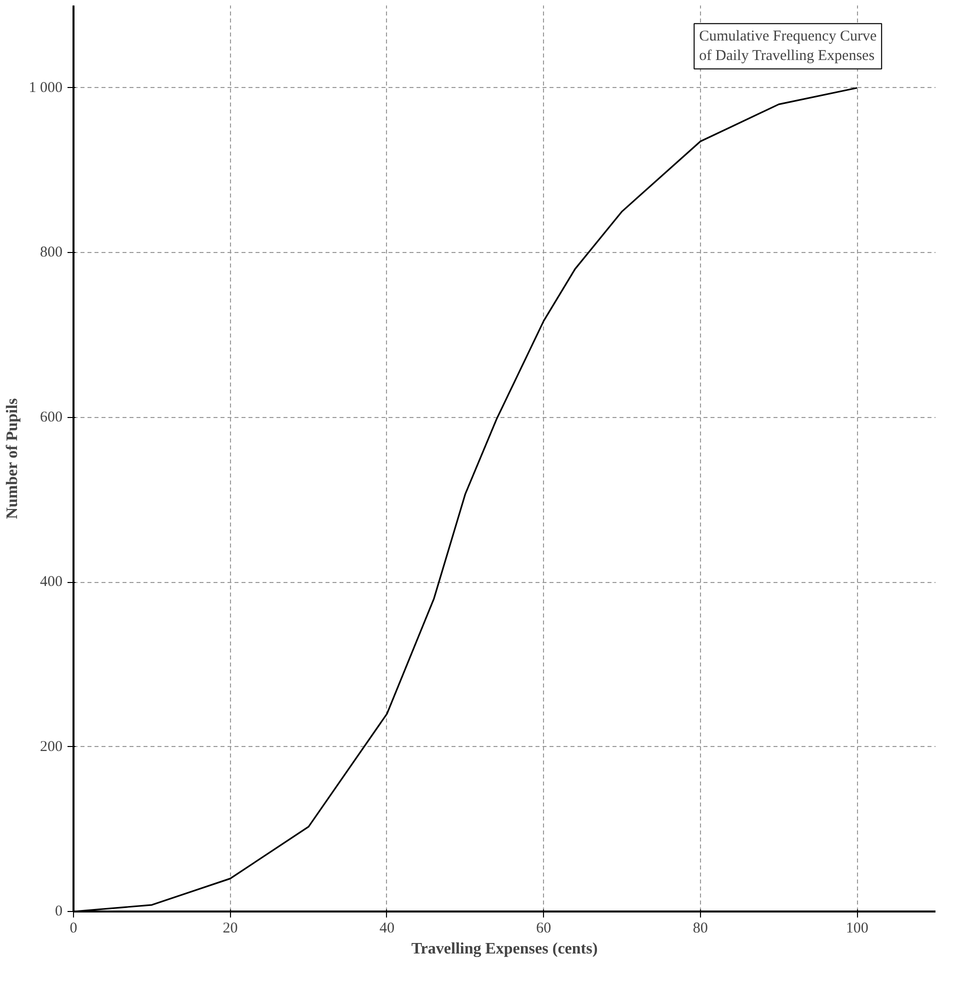 This screenshot has height=995, width=977. Describe the element at coordinates (51, 582) in the screenshot. I see `y-tick-label: 400` at that location.